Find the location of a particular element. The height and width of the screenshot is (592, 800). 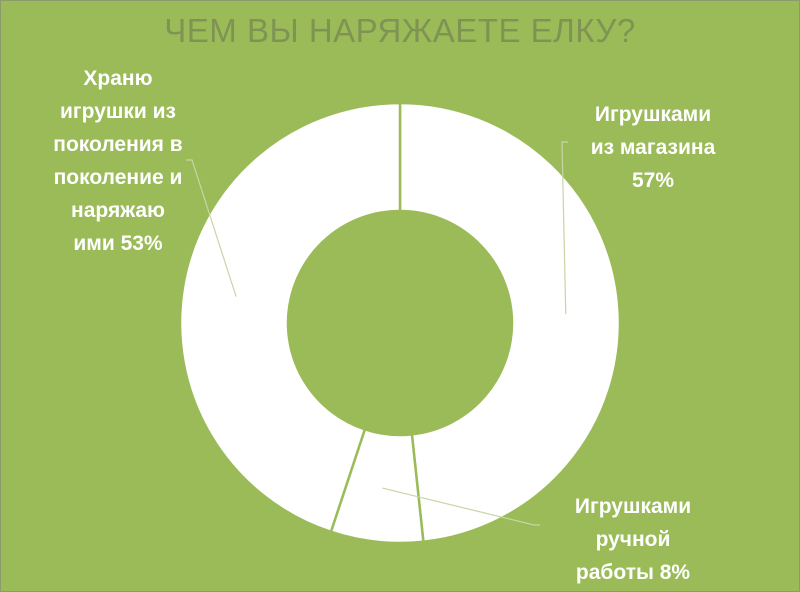

chart-title: ЧЕМ ВЫ НАРЯЖАЕТЕ ЕЛКУ? is located at coordinates (400, 30).